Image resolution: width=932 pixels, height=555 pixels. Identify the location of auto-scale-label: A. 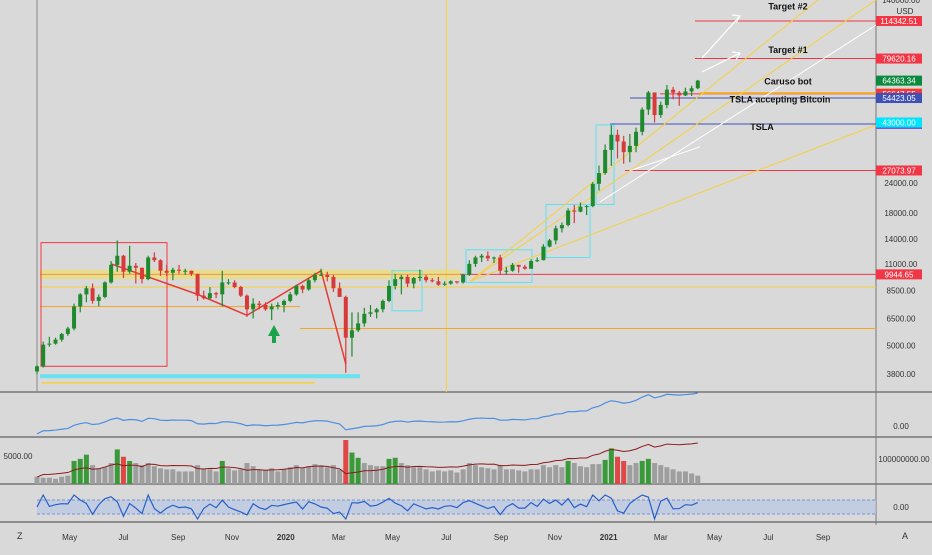
(905, 536).